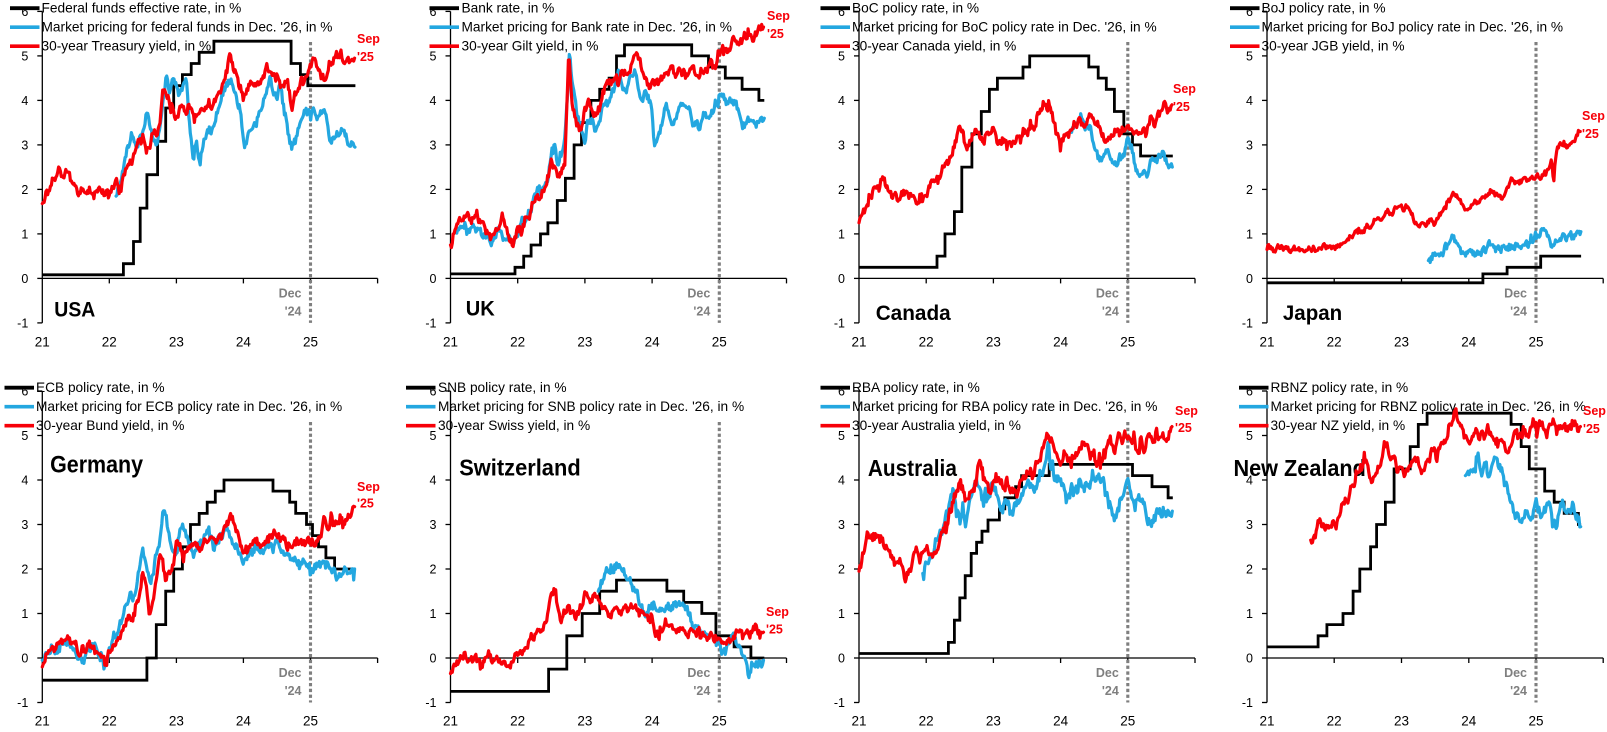 The image size is (1607, 732). What do you see at coordinates (913, 468) in the screenshot?
I see `svg-text: Australia` at bounding box center [913, 468].